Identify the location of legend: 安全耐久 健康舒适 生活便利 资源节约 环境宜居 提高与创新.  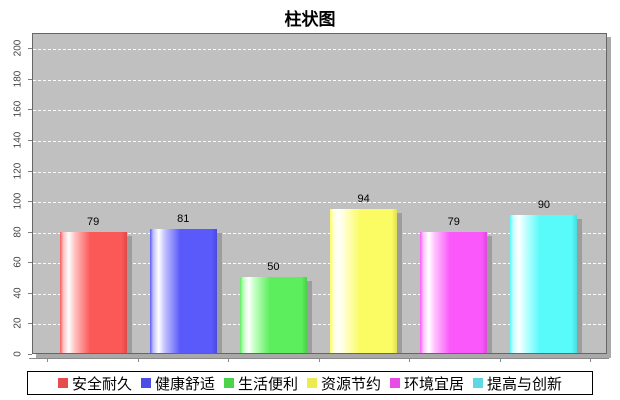
(310, 383).